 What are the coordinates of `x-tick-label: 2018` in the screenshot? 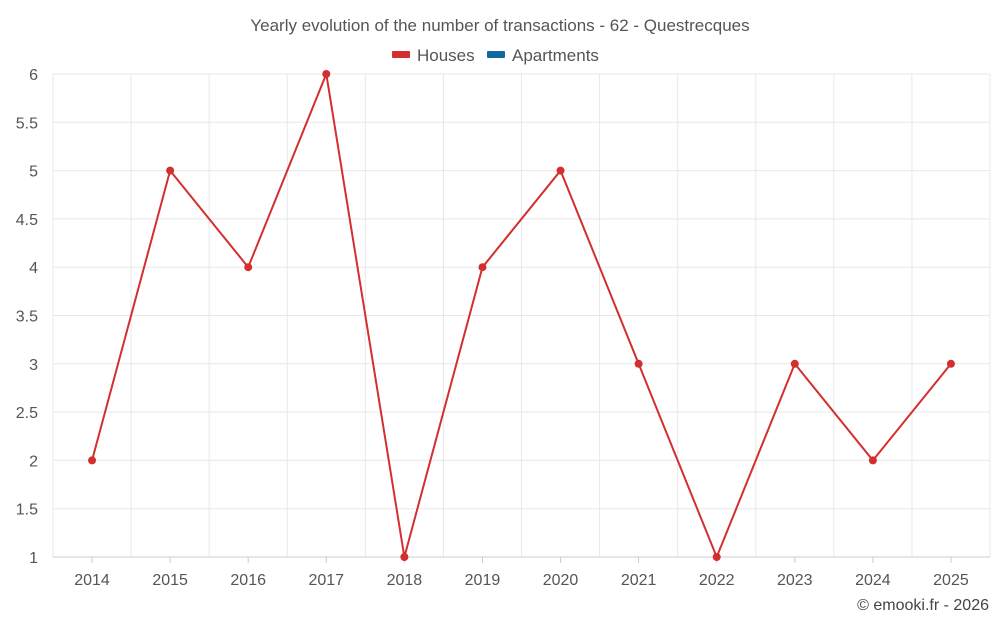 It's located at (405, 580).